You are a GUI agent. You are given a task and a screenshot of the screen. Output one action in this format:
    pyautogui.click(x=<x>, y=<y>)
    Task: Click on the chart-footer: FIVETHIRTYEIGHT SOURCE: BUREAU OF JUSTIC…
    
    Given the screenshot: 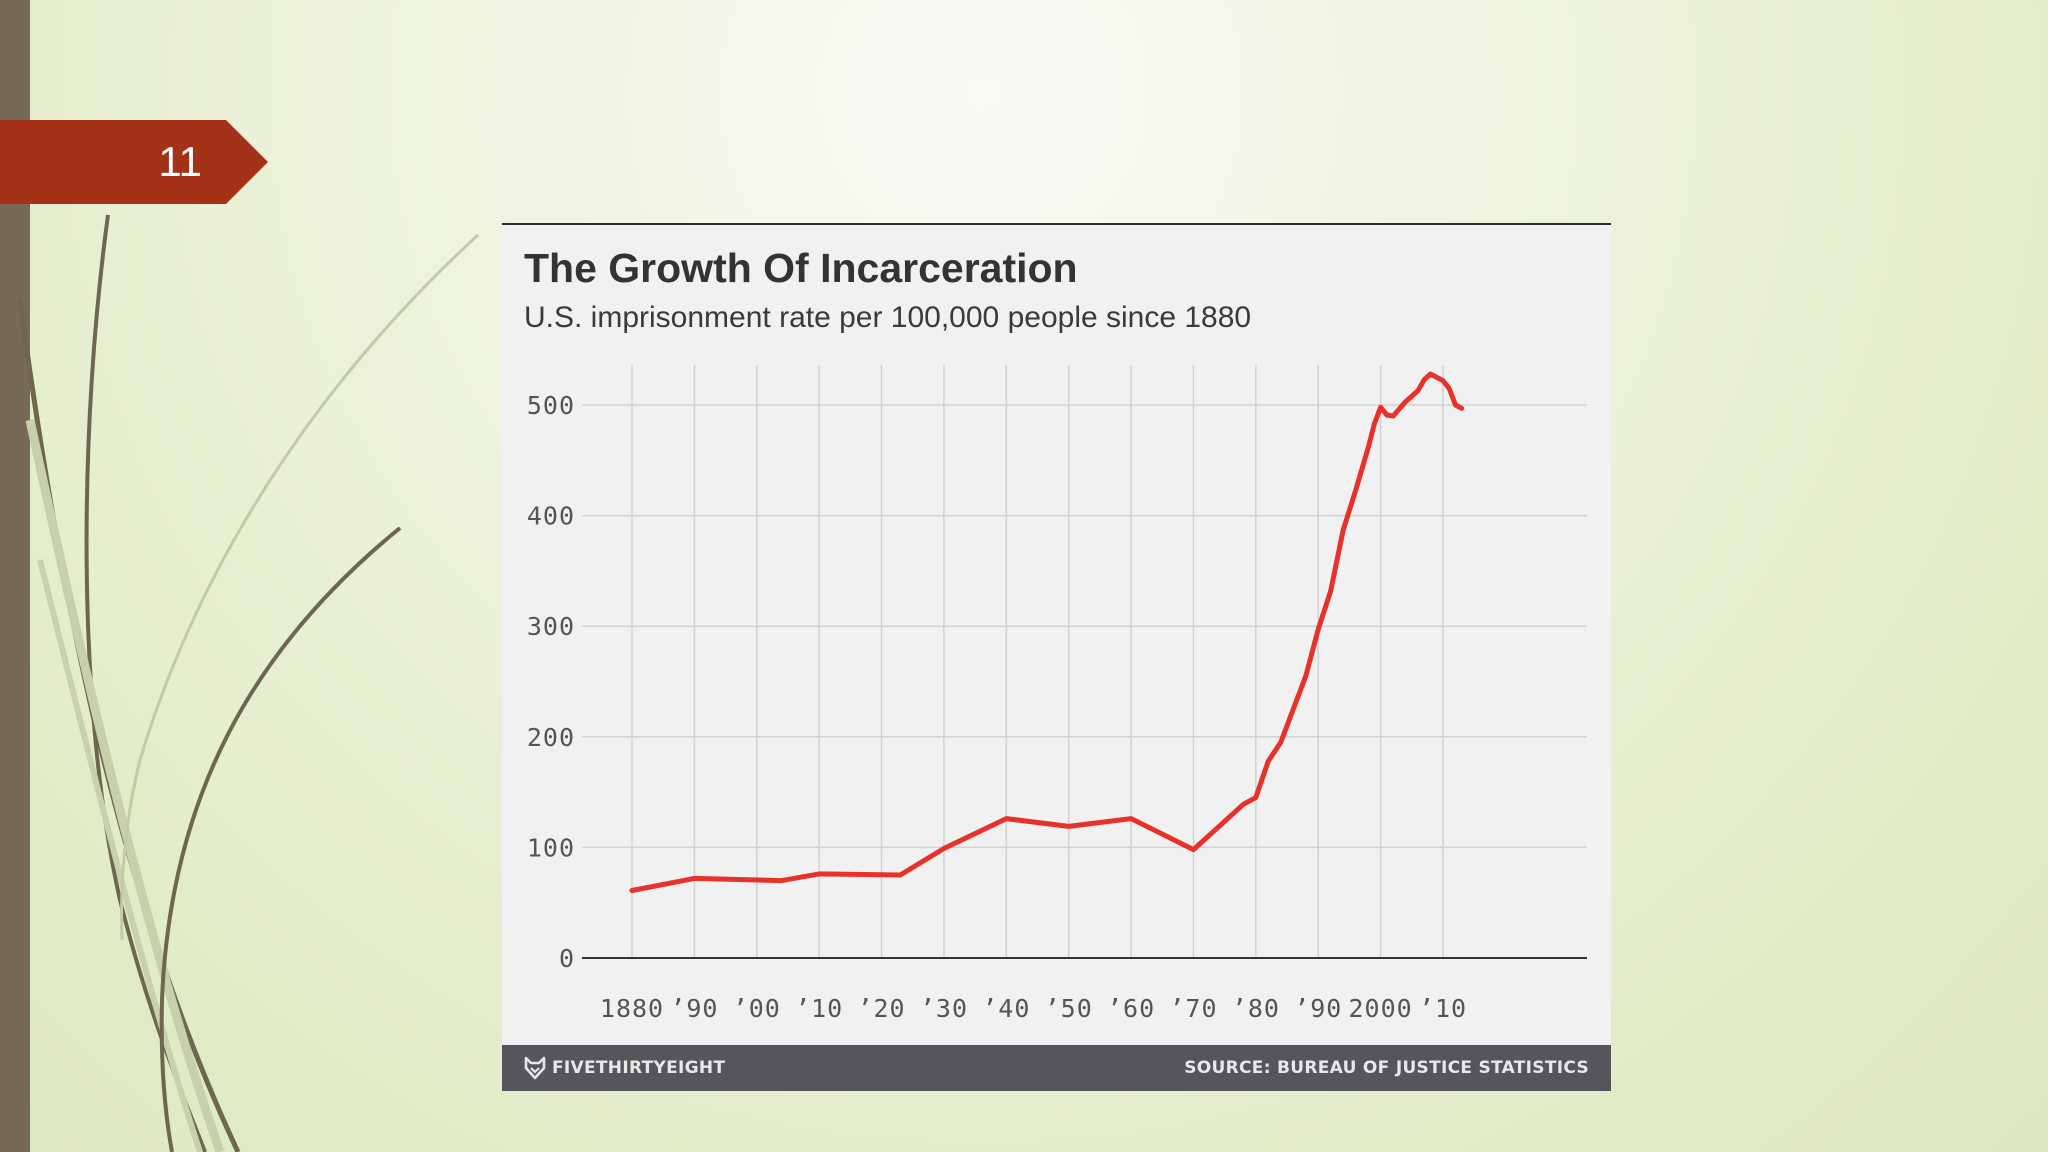 What is the action you would take?
    pyautogui.click(x=1056, y=1068)
    